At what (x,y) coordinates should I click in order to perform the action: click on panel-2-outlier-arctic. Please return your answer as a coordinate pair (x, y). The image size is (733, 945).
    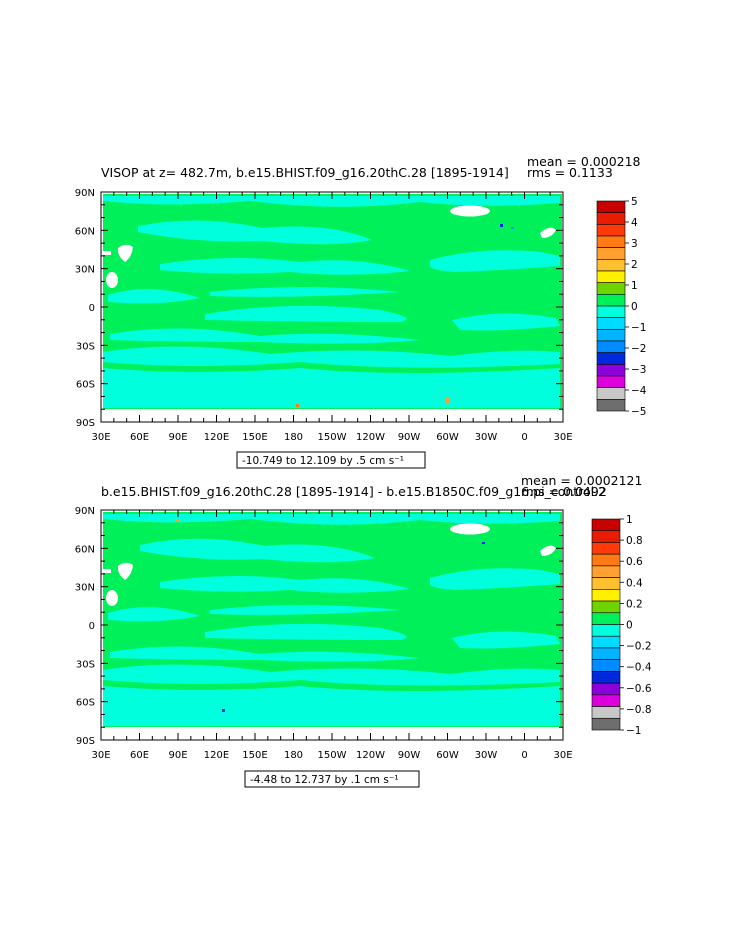
    Looking at the image, I should click on (177, 521).